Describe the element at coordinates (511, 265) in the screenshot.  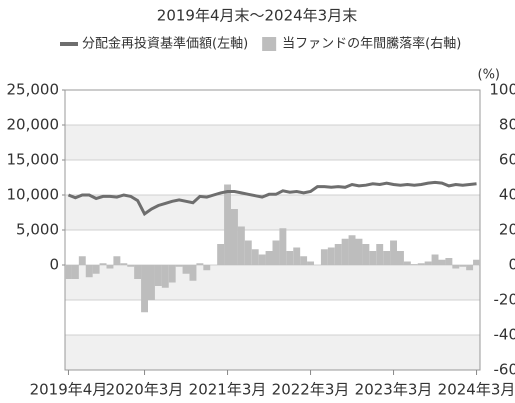
I see `y2-tick-label: 0` at that location.